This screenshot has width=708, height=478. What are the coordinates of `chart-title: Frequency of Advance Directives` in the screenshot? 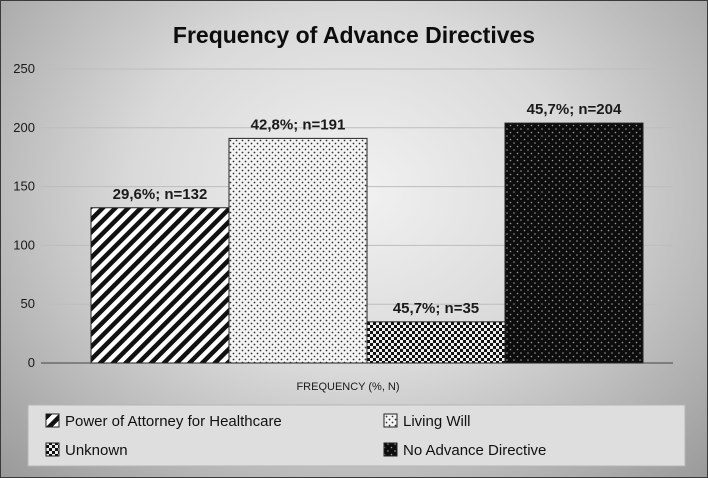 It's located at (354, 35).